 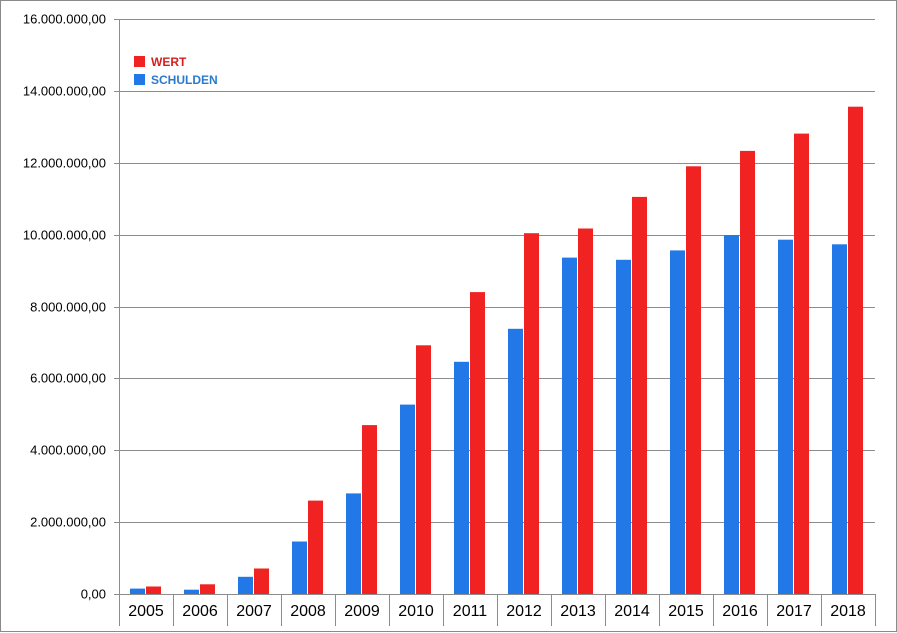 What do you see at coordinates (416, 611) in the screenshot?
I see `x-tick-label: 2010` at bounding box center [416, 611].